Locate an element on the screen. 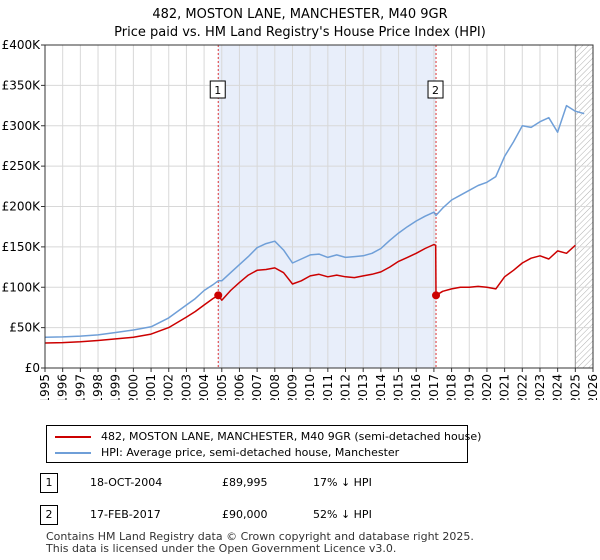  x-tick-label: 2006 is located at coordinates (239, 387).